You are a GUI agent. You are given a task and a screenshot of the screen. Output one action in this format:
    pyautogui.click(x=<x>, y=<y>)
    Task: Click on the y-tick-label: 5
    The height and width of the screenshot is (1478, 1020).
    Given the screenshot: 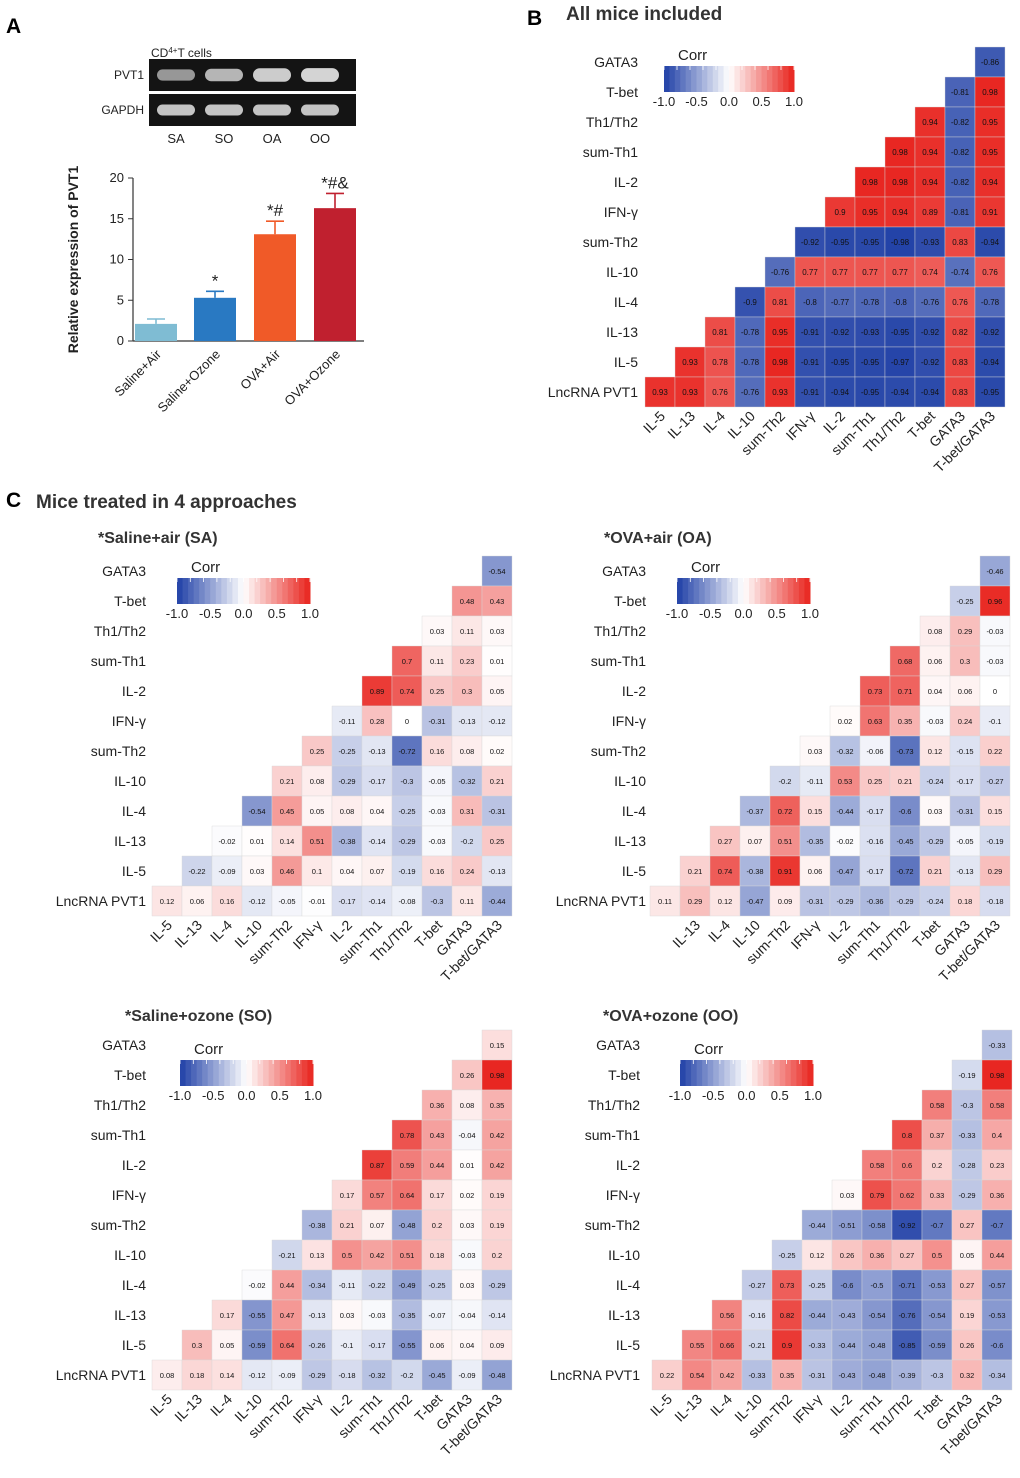 What is the action you would take?
    pyautogui.click(x=120, y=299)
    